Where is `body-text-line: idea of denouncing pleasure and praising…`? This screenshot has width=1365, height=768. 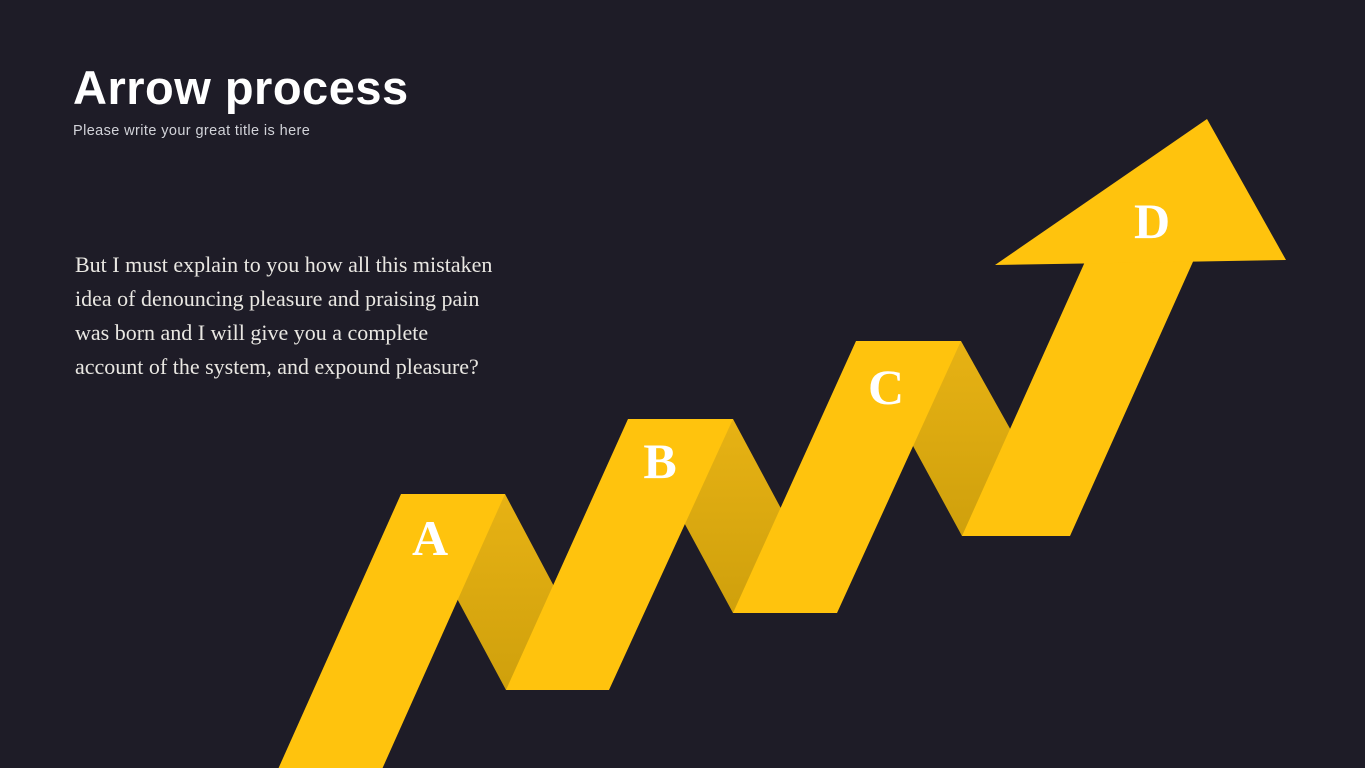
body-text-line: idea of denouncing pleasure and praising… is located at coordinates (277, 298).